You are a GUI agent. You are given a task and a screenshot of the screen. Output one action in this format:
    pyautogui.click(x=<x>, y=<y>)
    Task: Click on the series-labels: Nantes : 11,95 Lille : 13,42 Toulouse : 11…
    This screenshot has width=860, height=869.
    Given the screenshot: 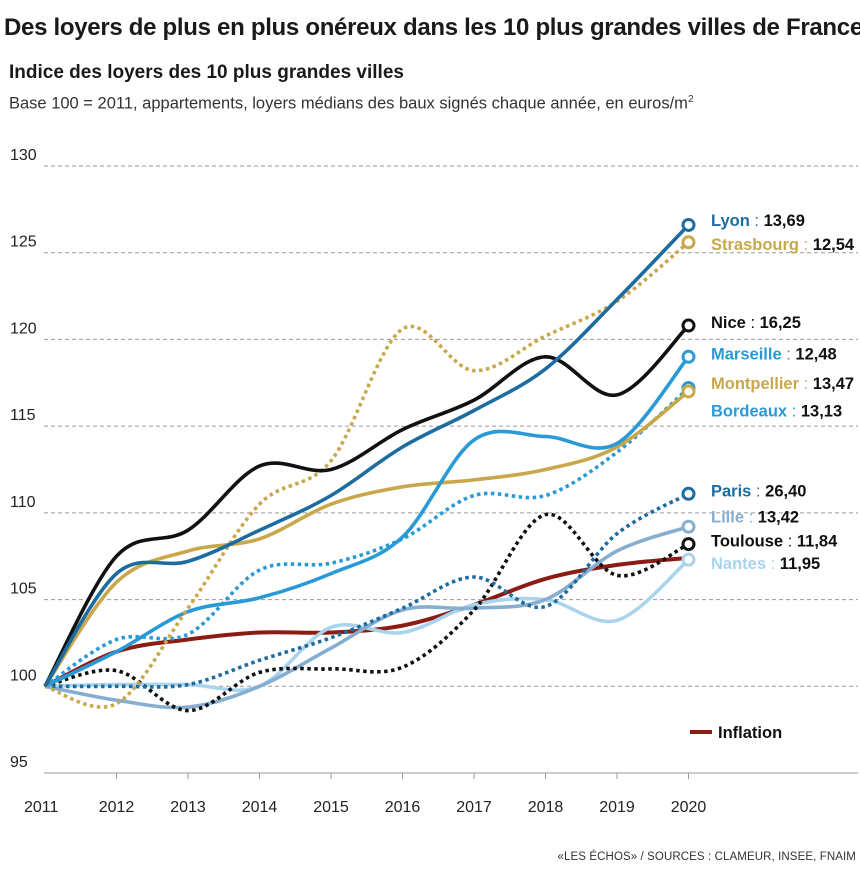 What is the action you would take?
    pyautogui.click(x=783, y=392)
    